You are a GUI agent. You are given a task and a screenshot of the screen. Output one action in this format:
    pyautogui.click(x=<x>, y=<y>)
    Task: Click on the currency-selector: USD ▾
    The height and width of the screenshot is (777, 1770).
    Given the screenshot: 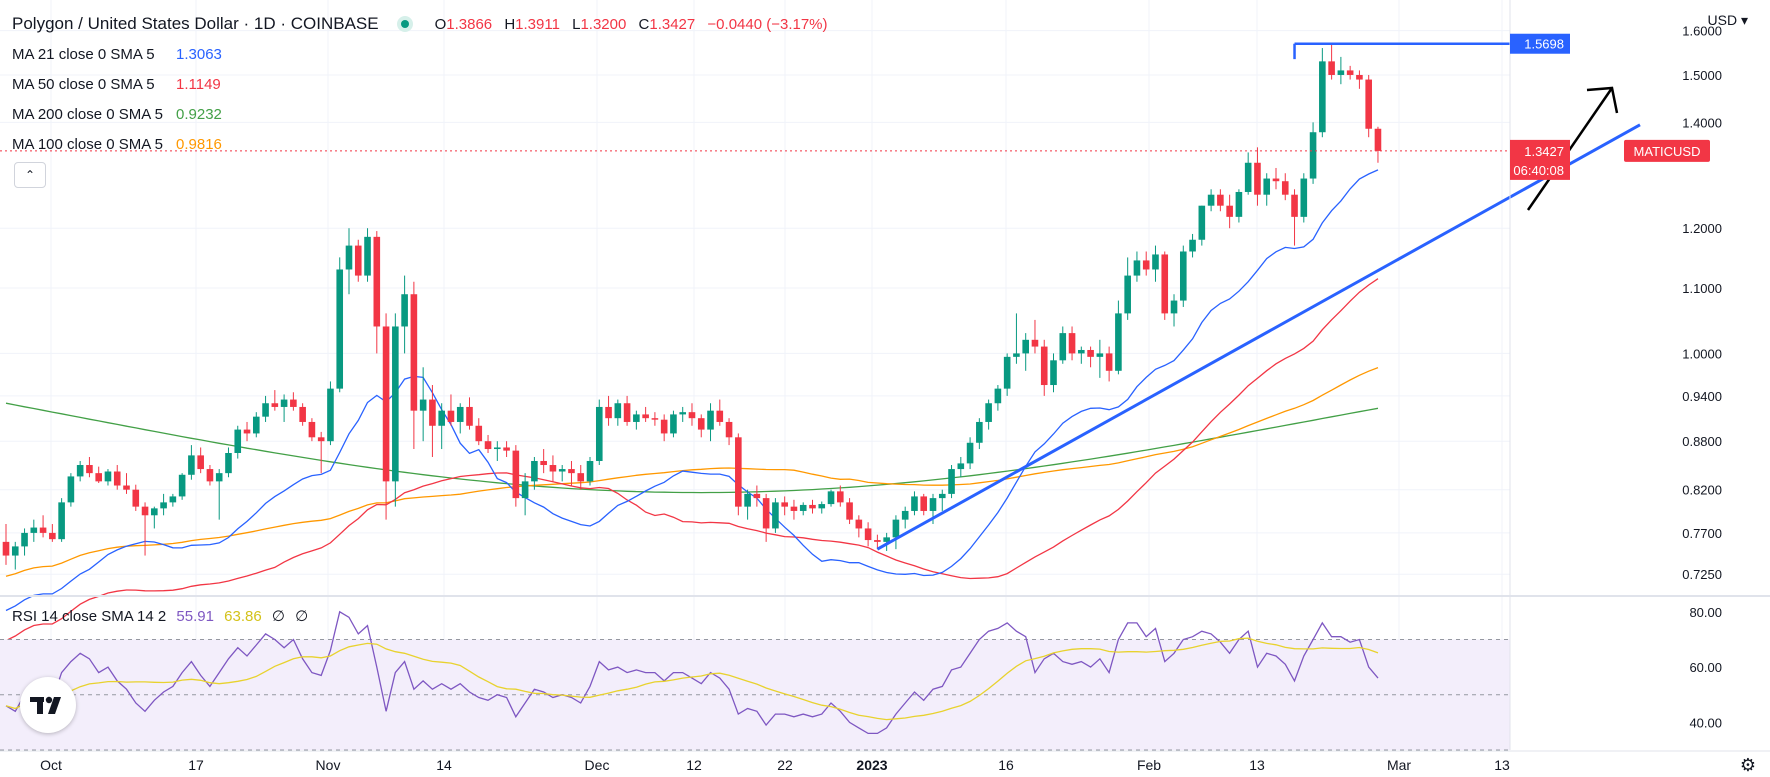 What is the action you would take?
    pyautogui.click(x=1728, y=20)
    